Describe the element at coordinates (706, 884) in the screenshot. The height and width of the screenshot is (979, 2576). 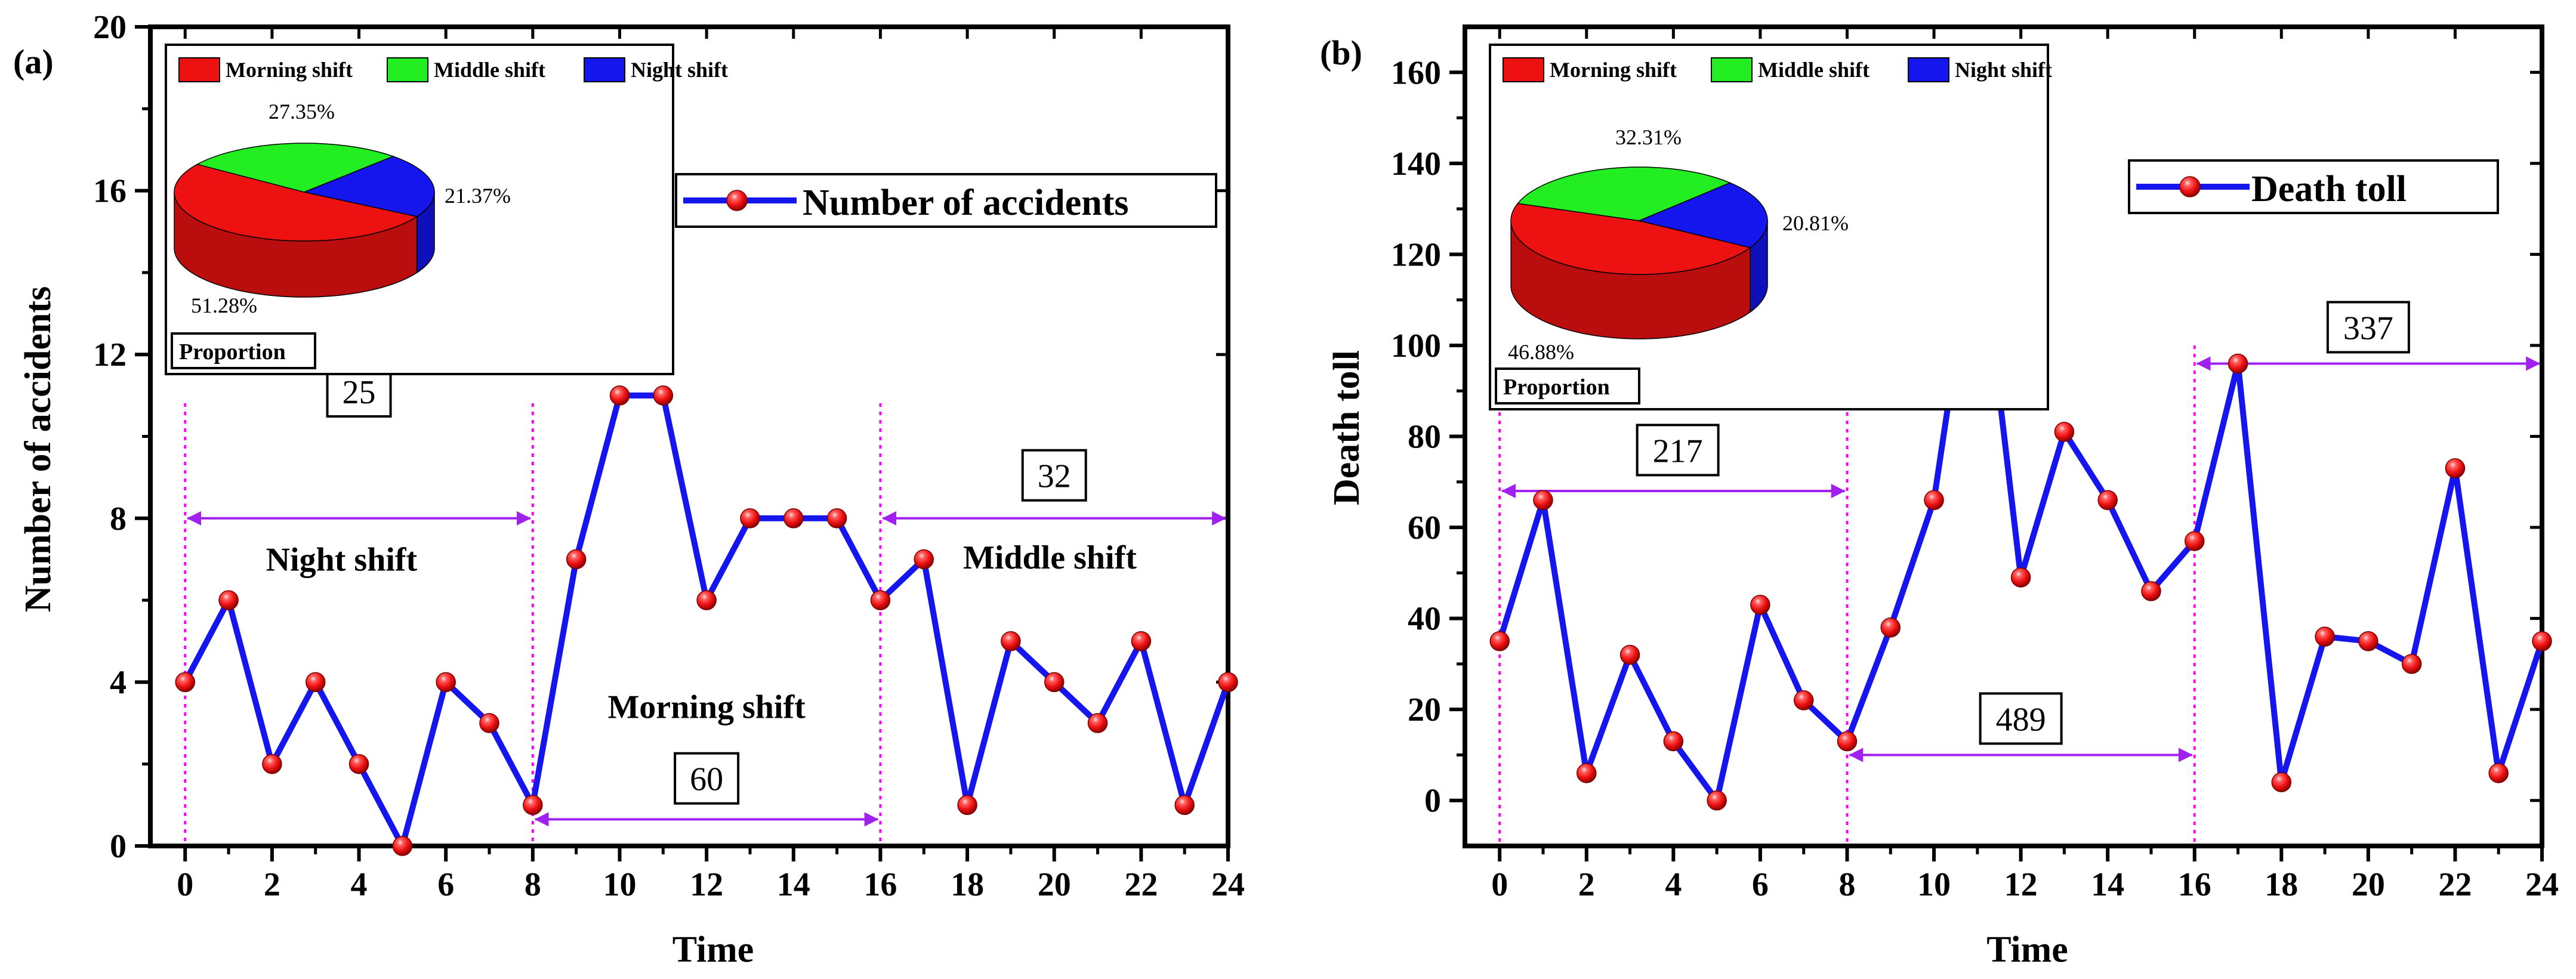
I see `x-tick-label: 12` at that location.